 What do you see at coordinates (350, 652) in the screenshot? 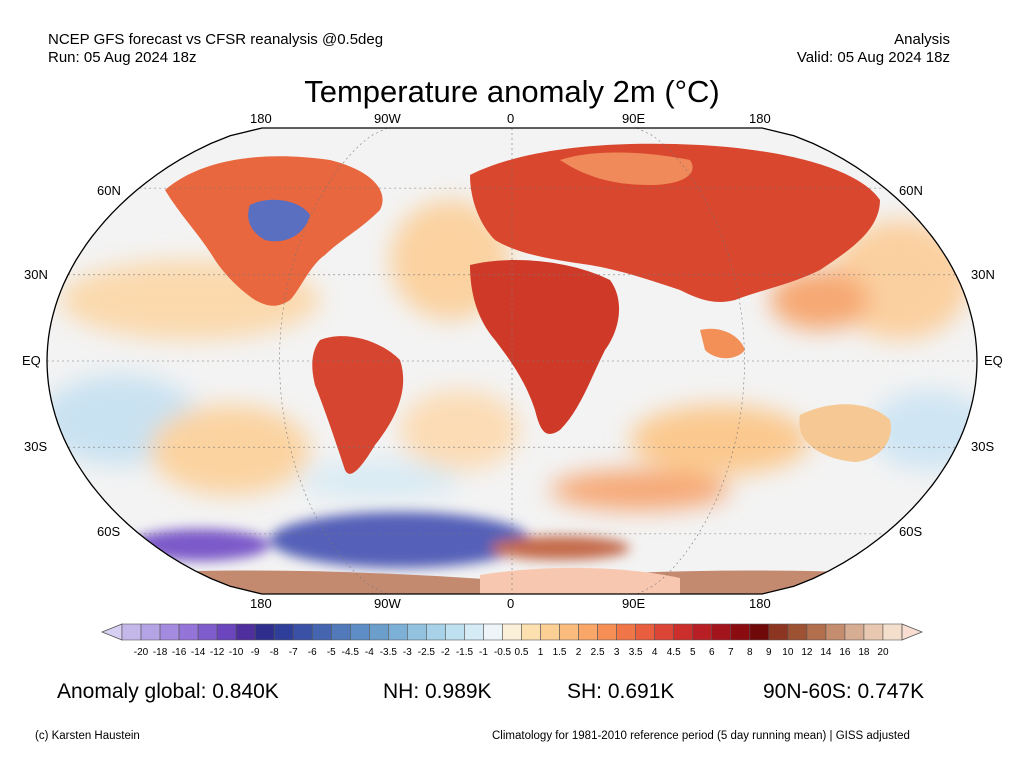
I see `colorbar-tick-label: -4.5` at bounding box center [350, 652].